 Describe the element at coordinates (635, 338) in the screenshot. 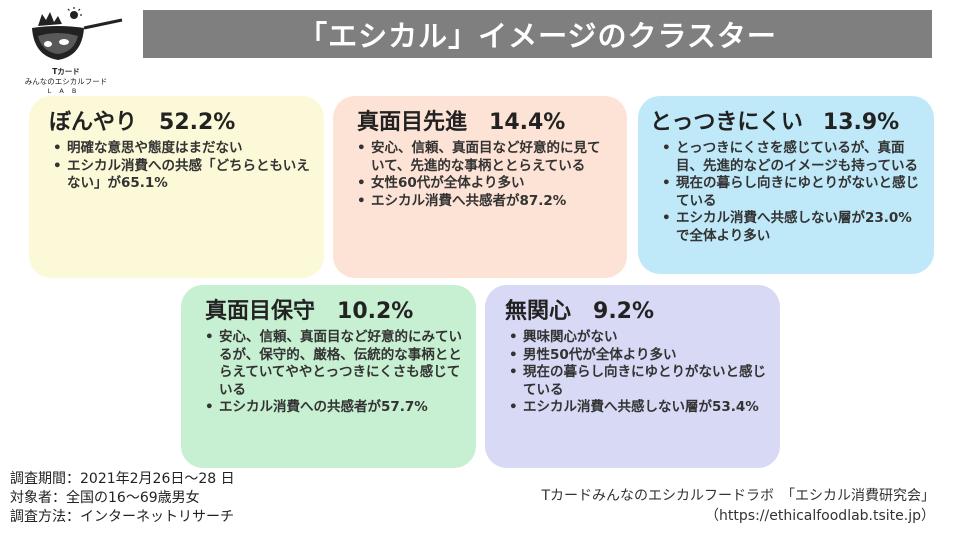

I see `cluster-bullet: 興味関心がない` at that location.